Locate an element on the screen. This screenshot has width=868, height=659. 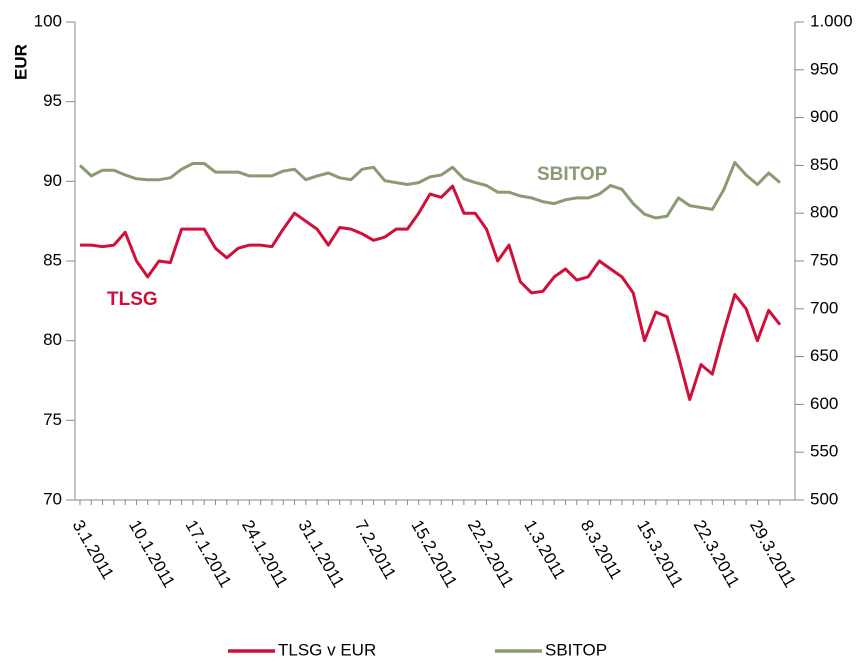
y-tick-label: 90 is located at coordinates (52, 180).